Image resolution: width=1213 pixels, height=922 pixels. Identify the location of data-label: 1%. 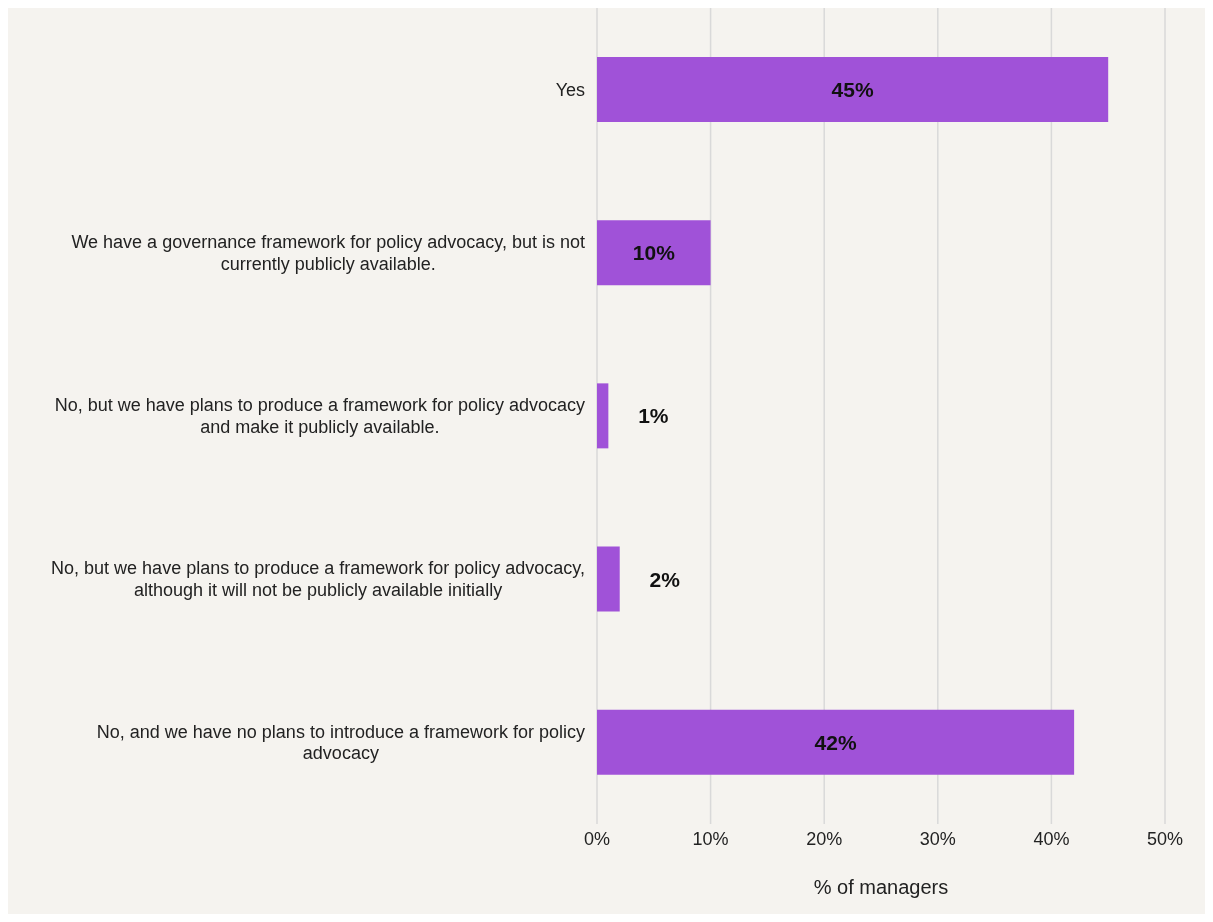
(653, 416).